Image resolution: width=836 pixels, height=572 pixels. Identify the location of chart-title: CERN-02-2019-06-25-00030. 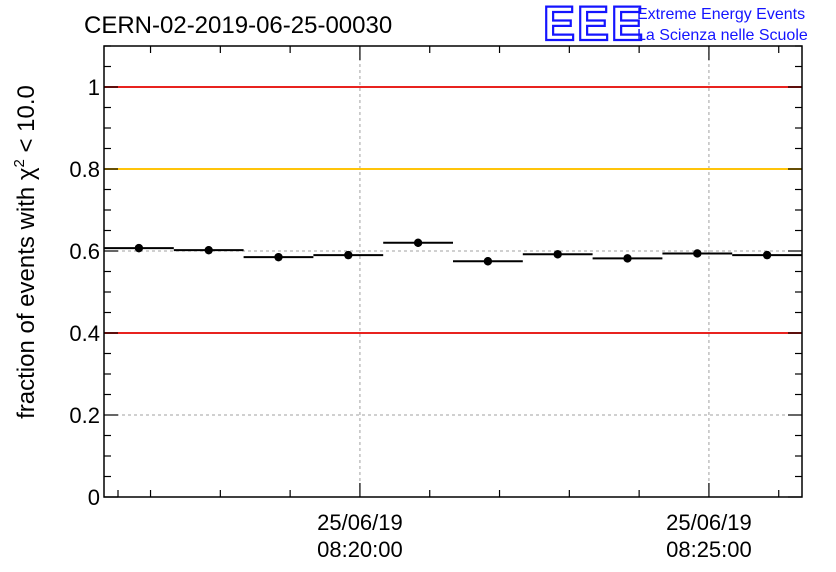
(238, 25).